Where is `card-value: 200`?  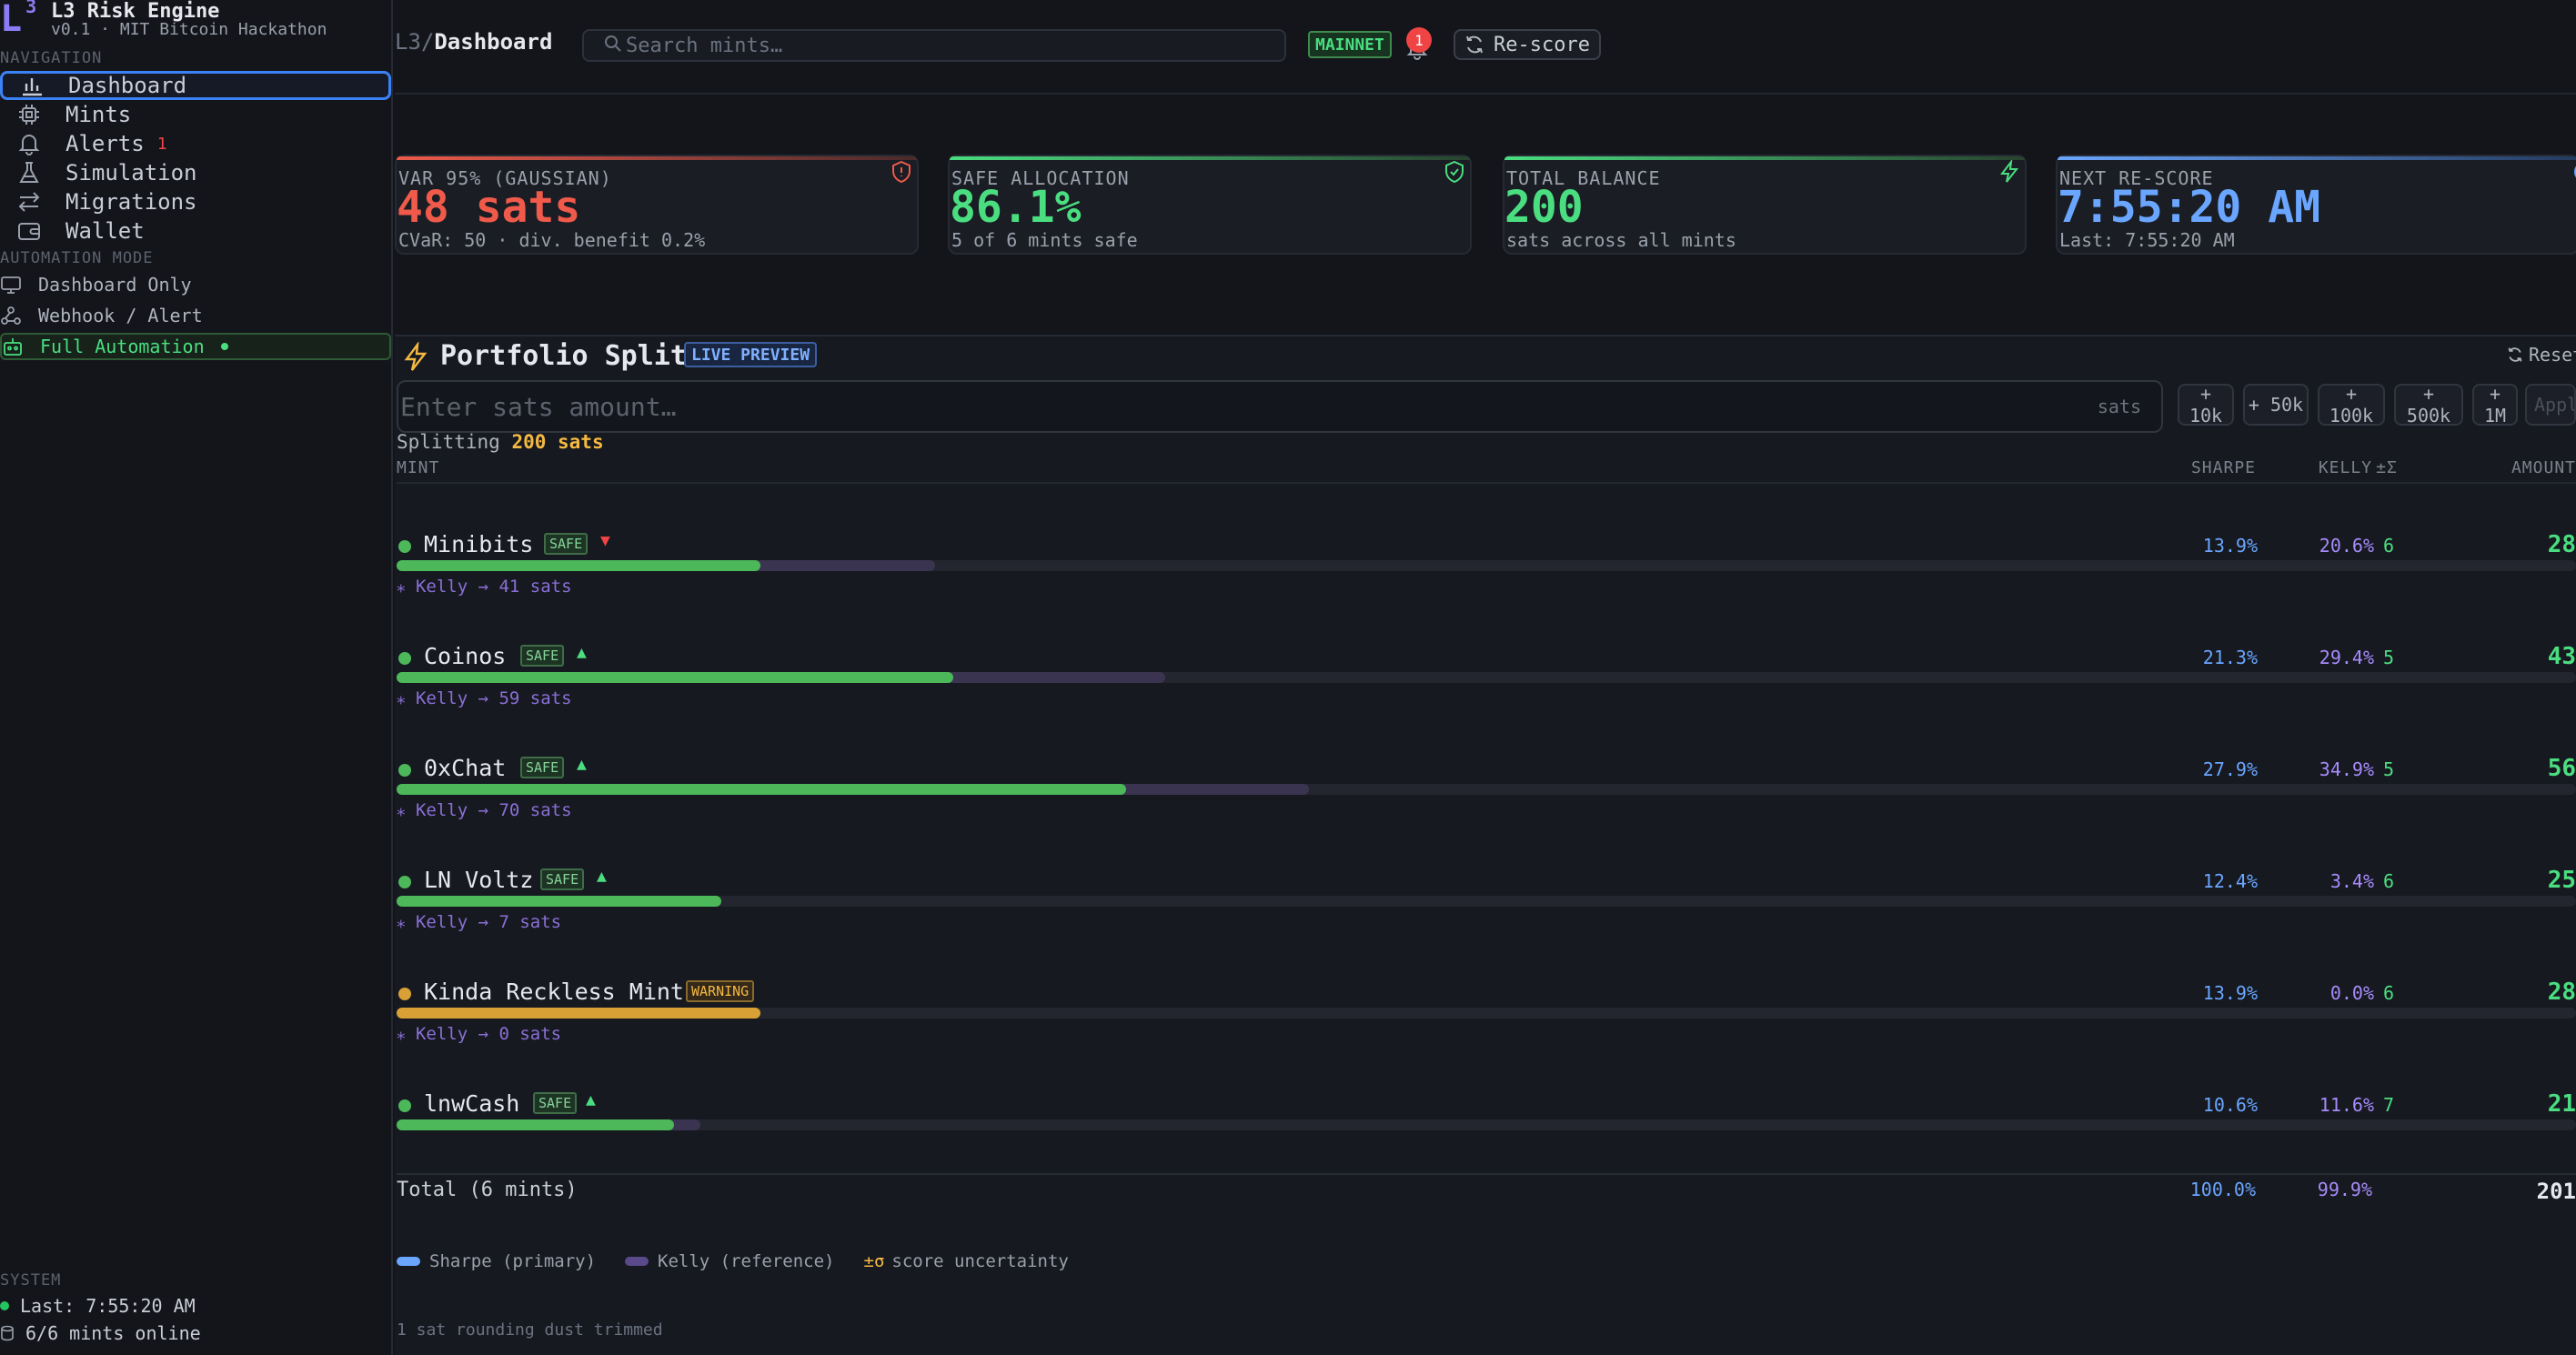 card-value: 200 is located at coordinates (1544, 207).